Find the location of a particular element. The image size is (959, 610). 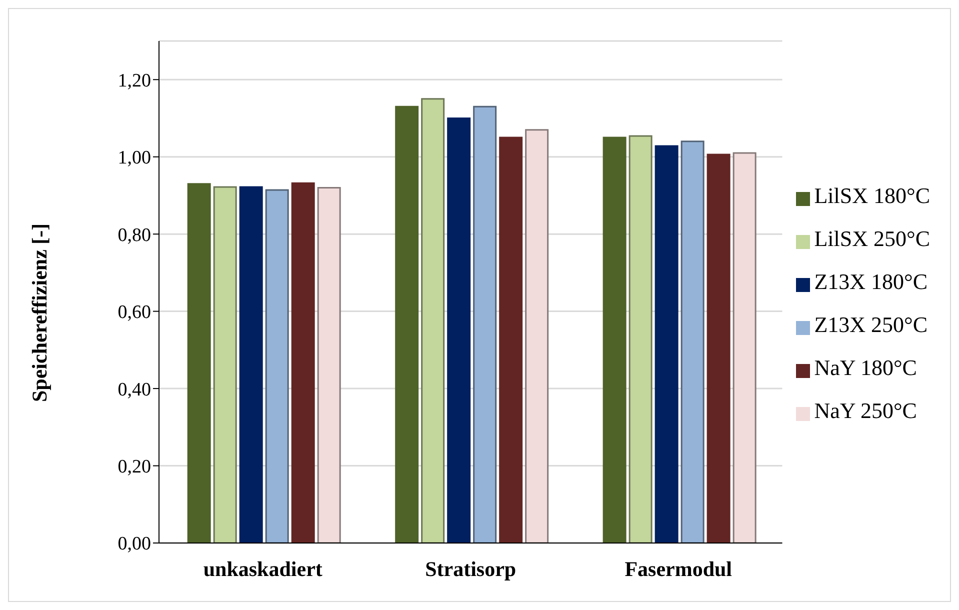

y-tick-label: 1,00 is located at coordinates (134, 158).